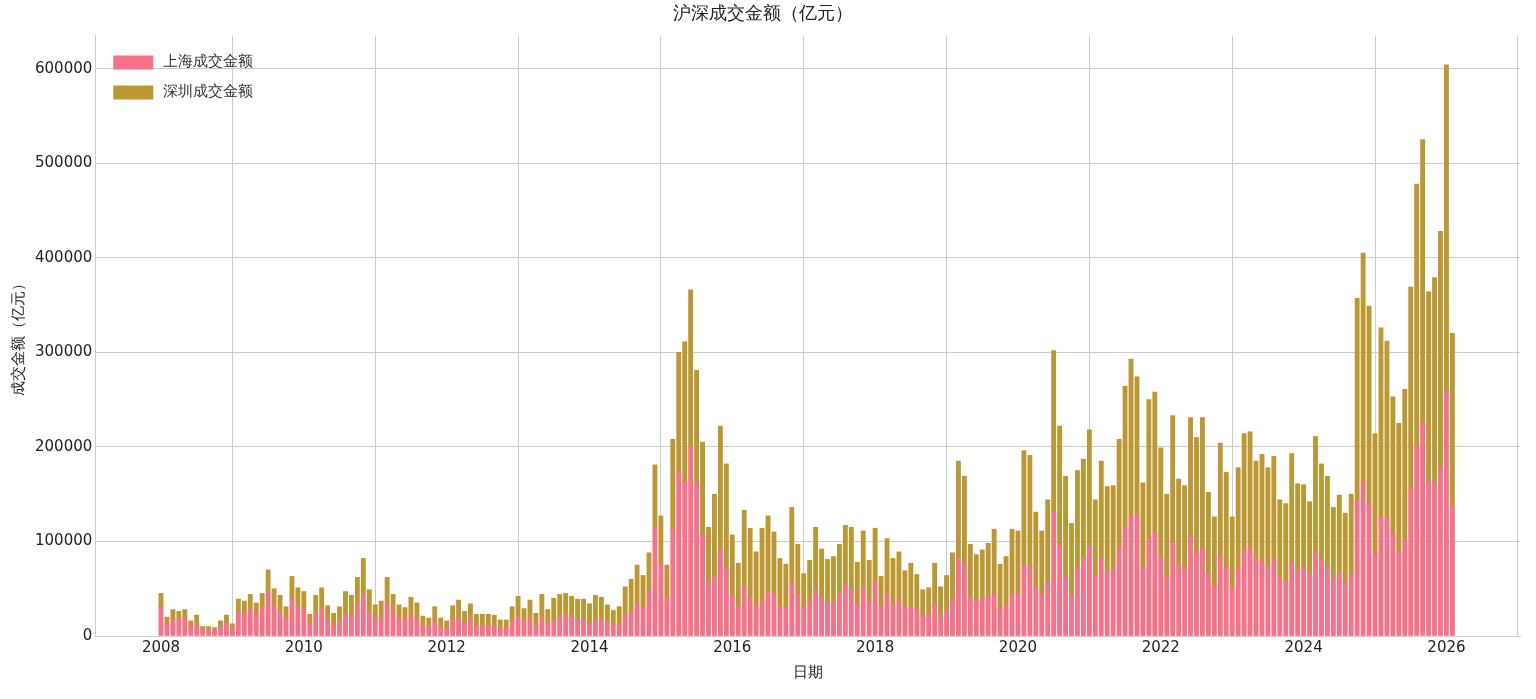  Describe the element at coordinates (64, 162) in the screenshot. I see `y-tick-label: 500000` at that location.